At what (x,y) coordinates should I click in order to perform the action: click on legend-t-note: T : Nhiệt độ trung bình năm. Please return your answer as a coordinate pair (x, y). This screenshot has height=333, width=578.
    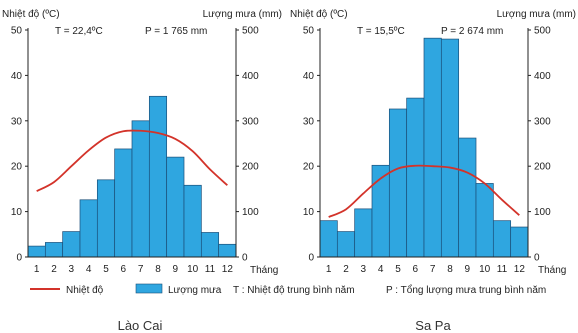
    Looking at the image, I should click on (294, 290).